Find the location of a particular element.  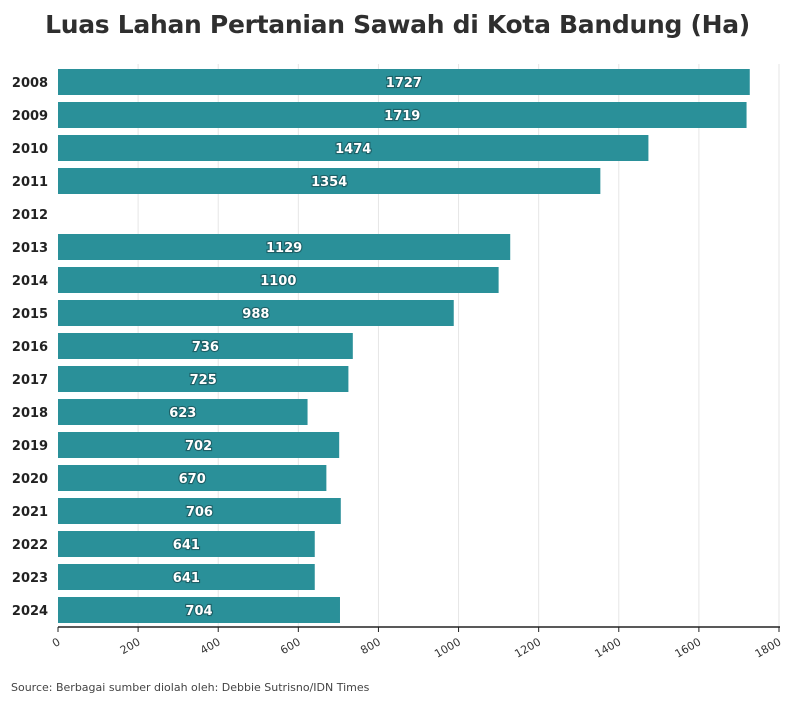

x-tick-label: 400 is located at coordinates (210, 646).